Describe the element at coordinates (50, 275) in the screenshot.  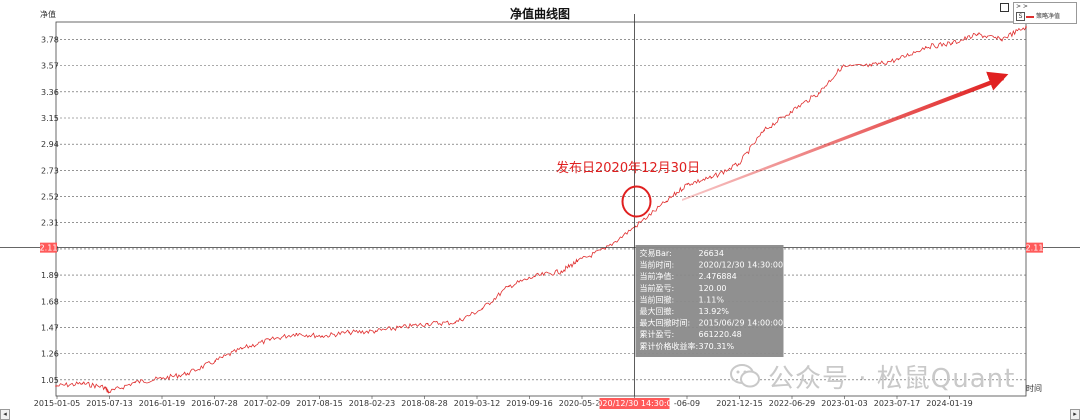
I see `y-tick-label: 1.89` at that location.